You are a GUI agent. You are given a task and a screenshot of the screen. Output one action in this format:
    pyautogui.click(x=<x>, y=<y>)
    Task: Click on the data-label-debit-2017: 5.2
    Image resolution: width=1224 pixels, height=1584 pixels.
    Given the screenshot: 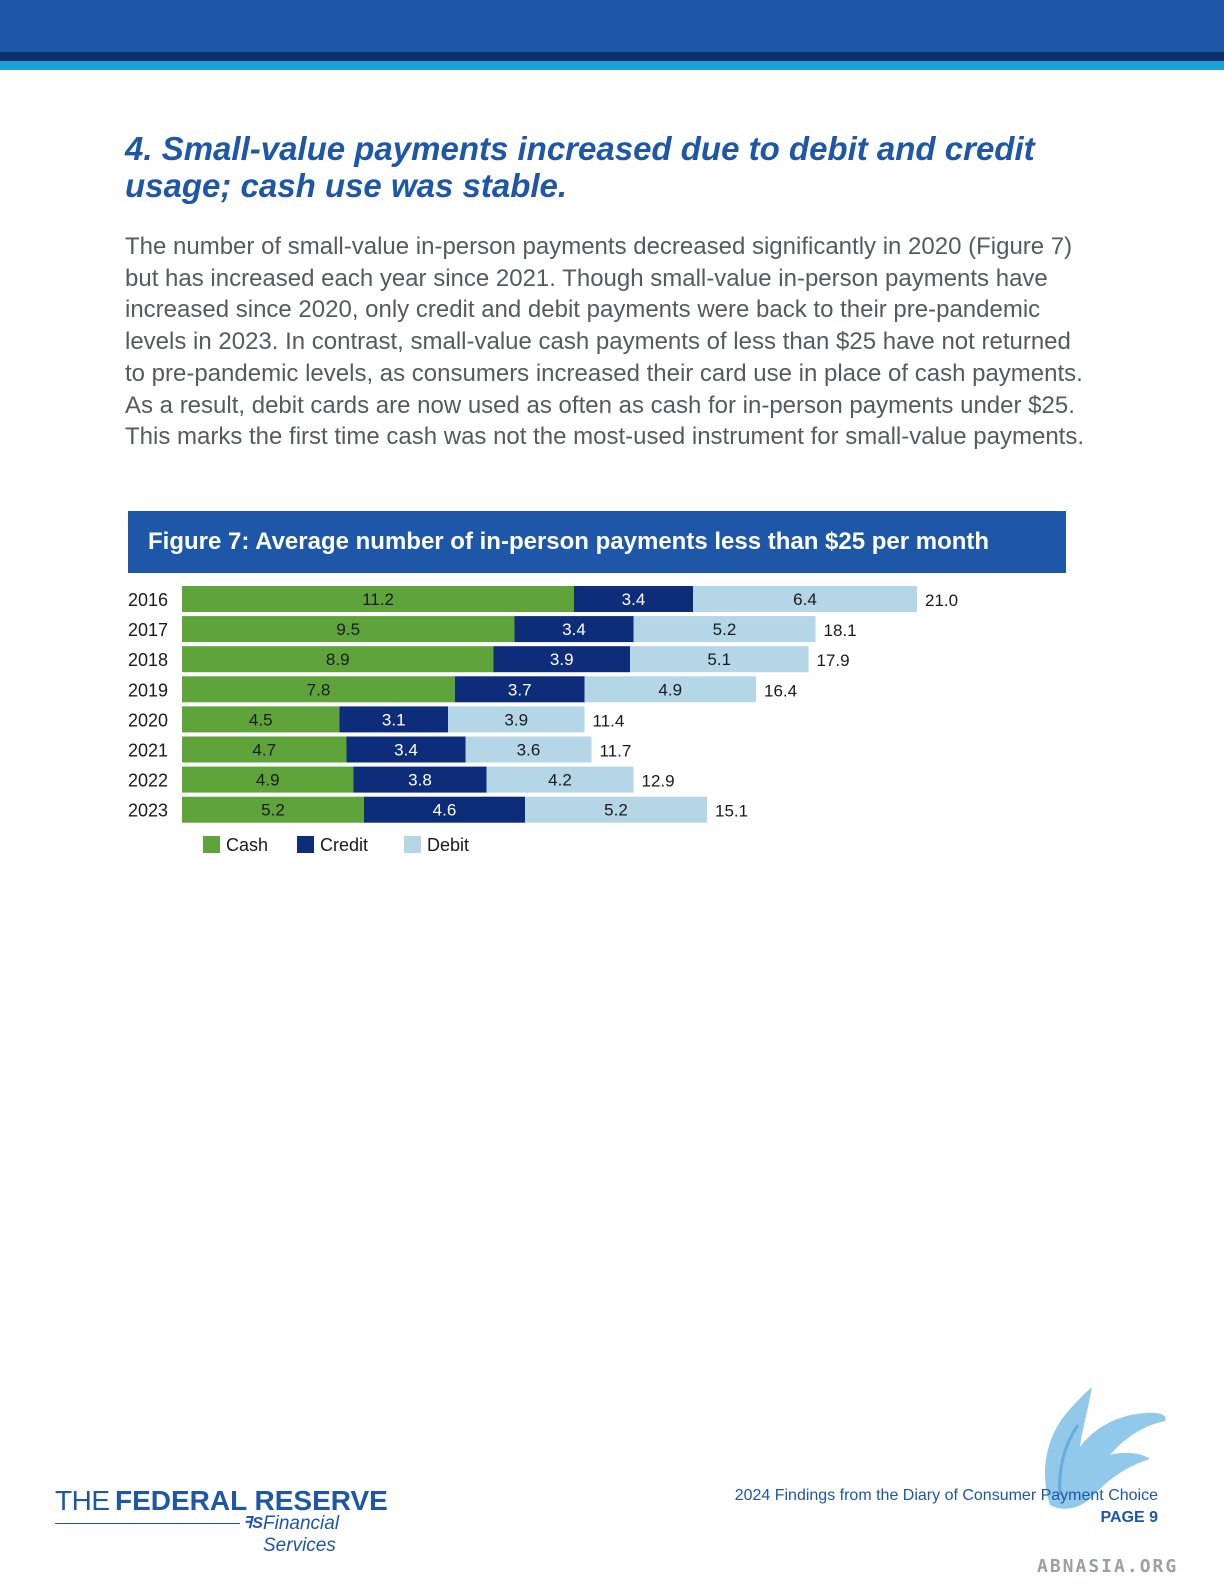 What is the action you would take?
    pyautogui.click(x=725, y=629)
    